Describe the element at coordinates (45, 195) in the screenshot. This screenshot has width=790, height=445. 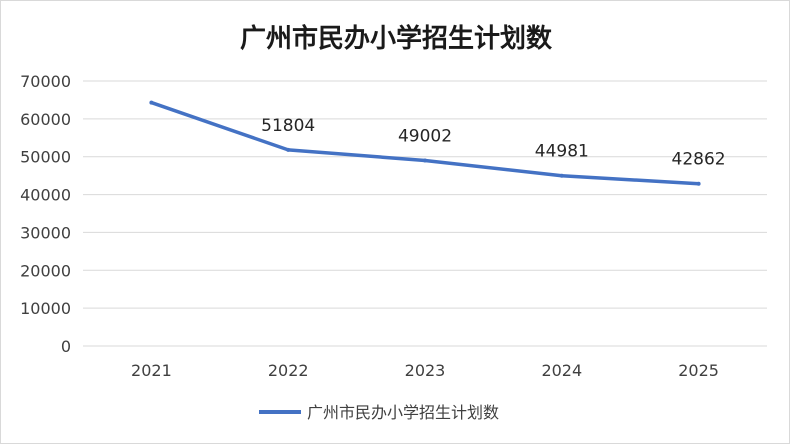
I see `y-tick-label: 40000` at that location.